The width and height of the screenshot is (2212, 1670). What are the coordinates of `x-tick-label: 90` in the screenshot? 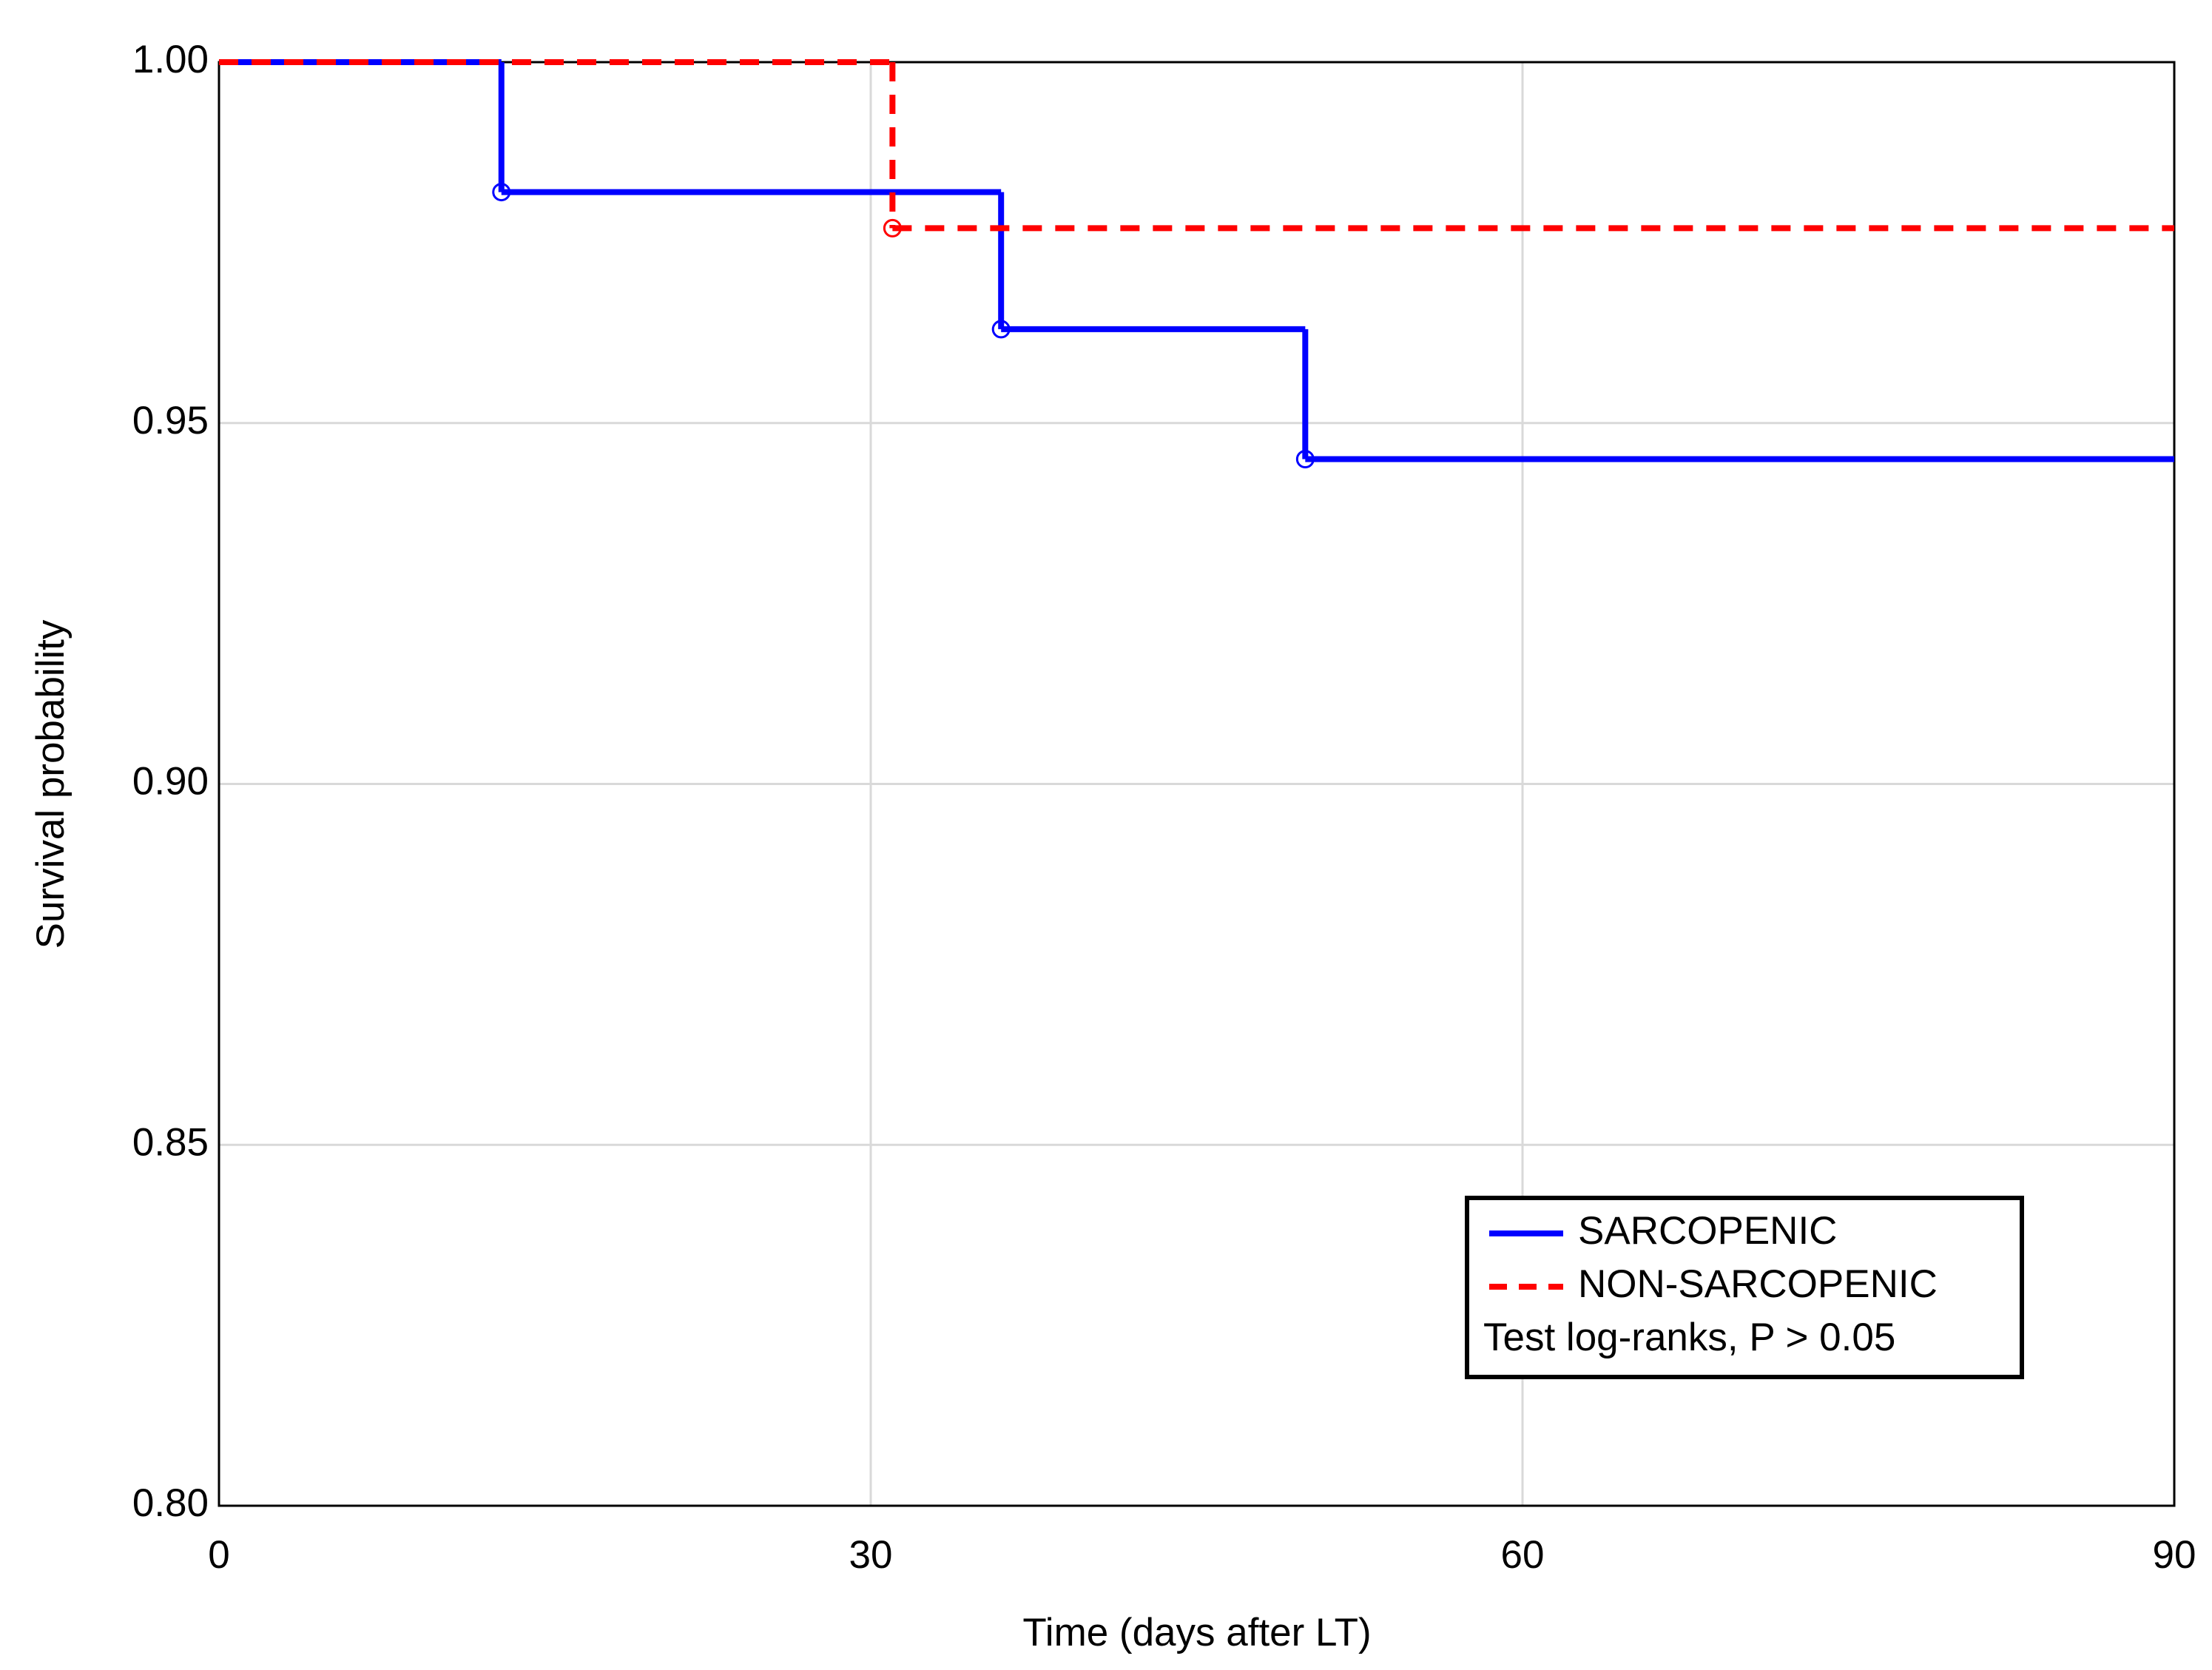 It's located at (2174, 1555).